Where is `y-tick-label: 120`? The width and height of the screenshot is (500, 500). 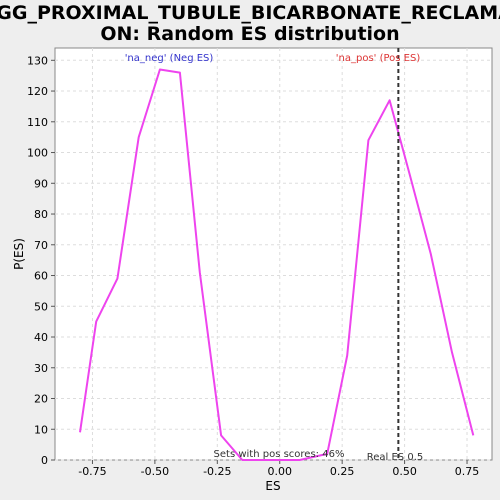 y-tick-label: 120 is located at coordinates (37, 91).